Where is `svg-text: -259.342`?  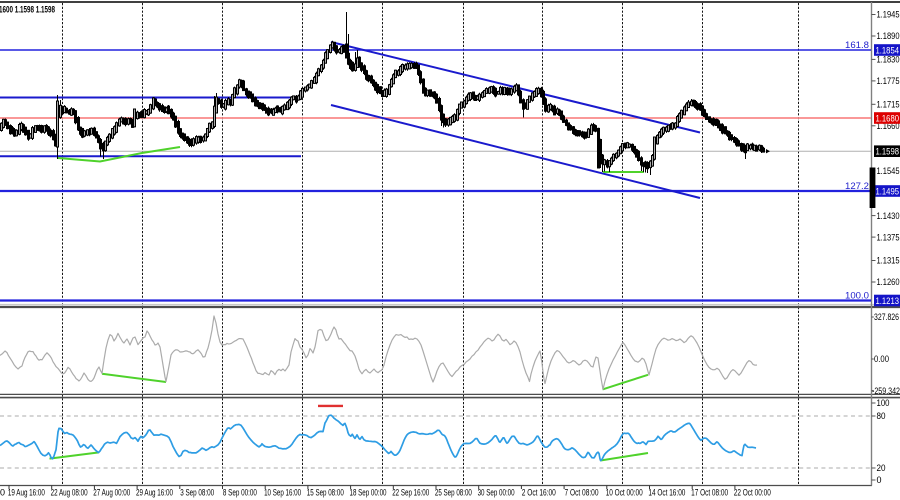
svg-text: -259.342 is located at coordinates (886, 391).